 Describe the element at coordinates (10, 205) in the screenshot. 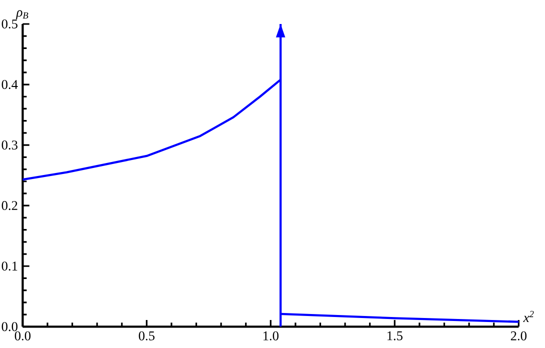

I see `y-tick-label: 0.2` at that location.